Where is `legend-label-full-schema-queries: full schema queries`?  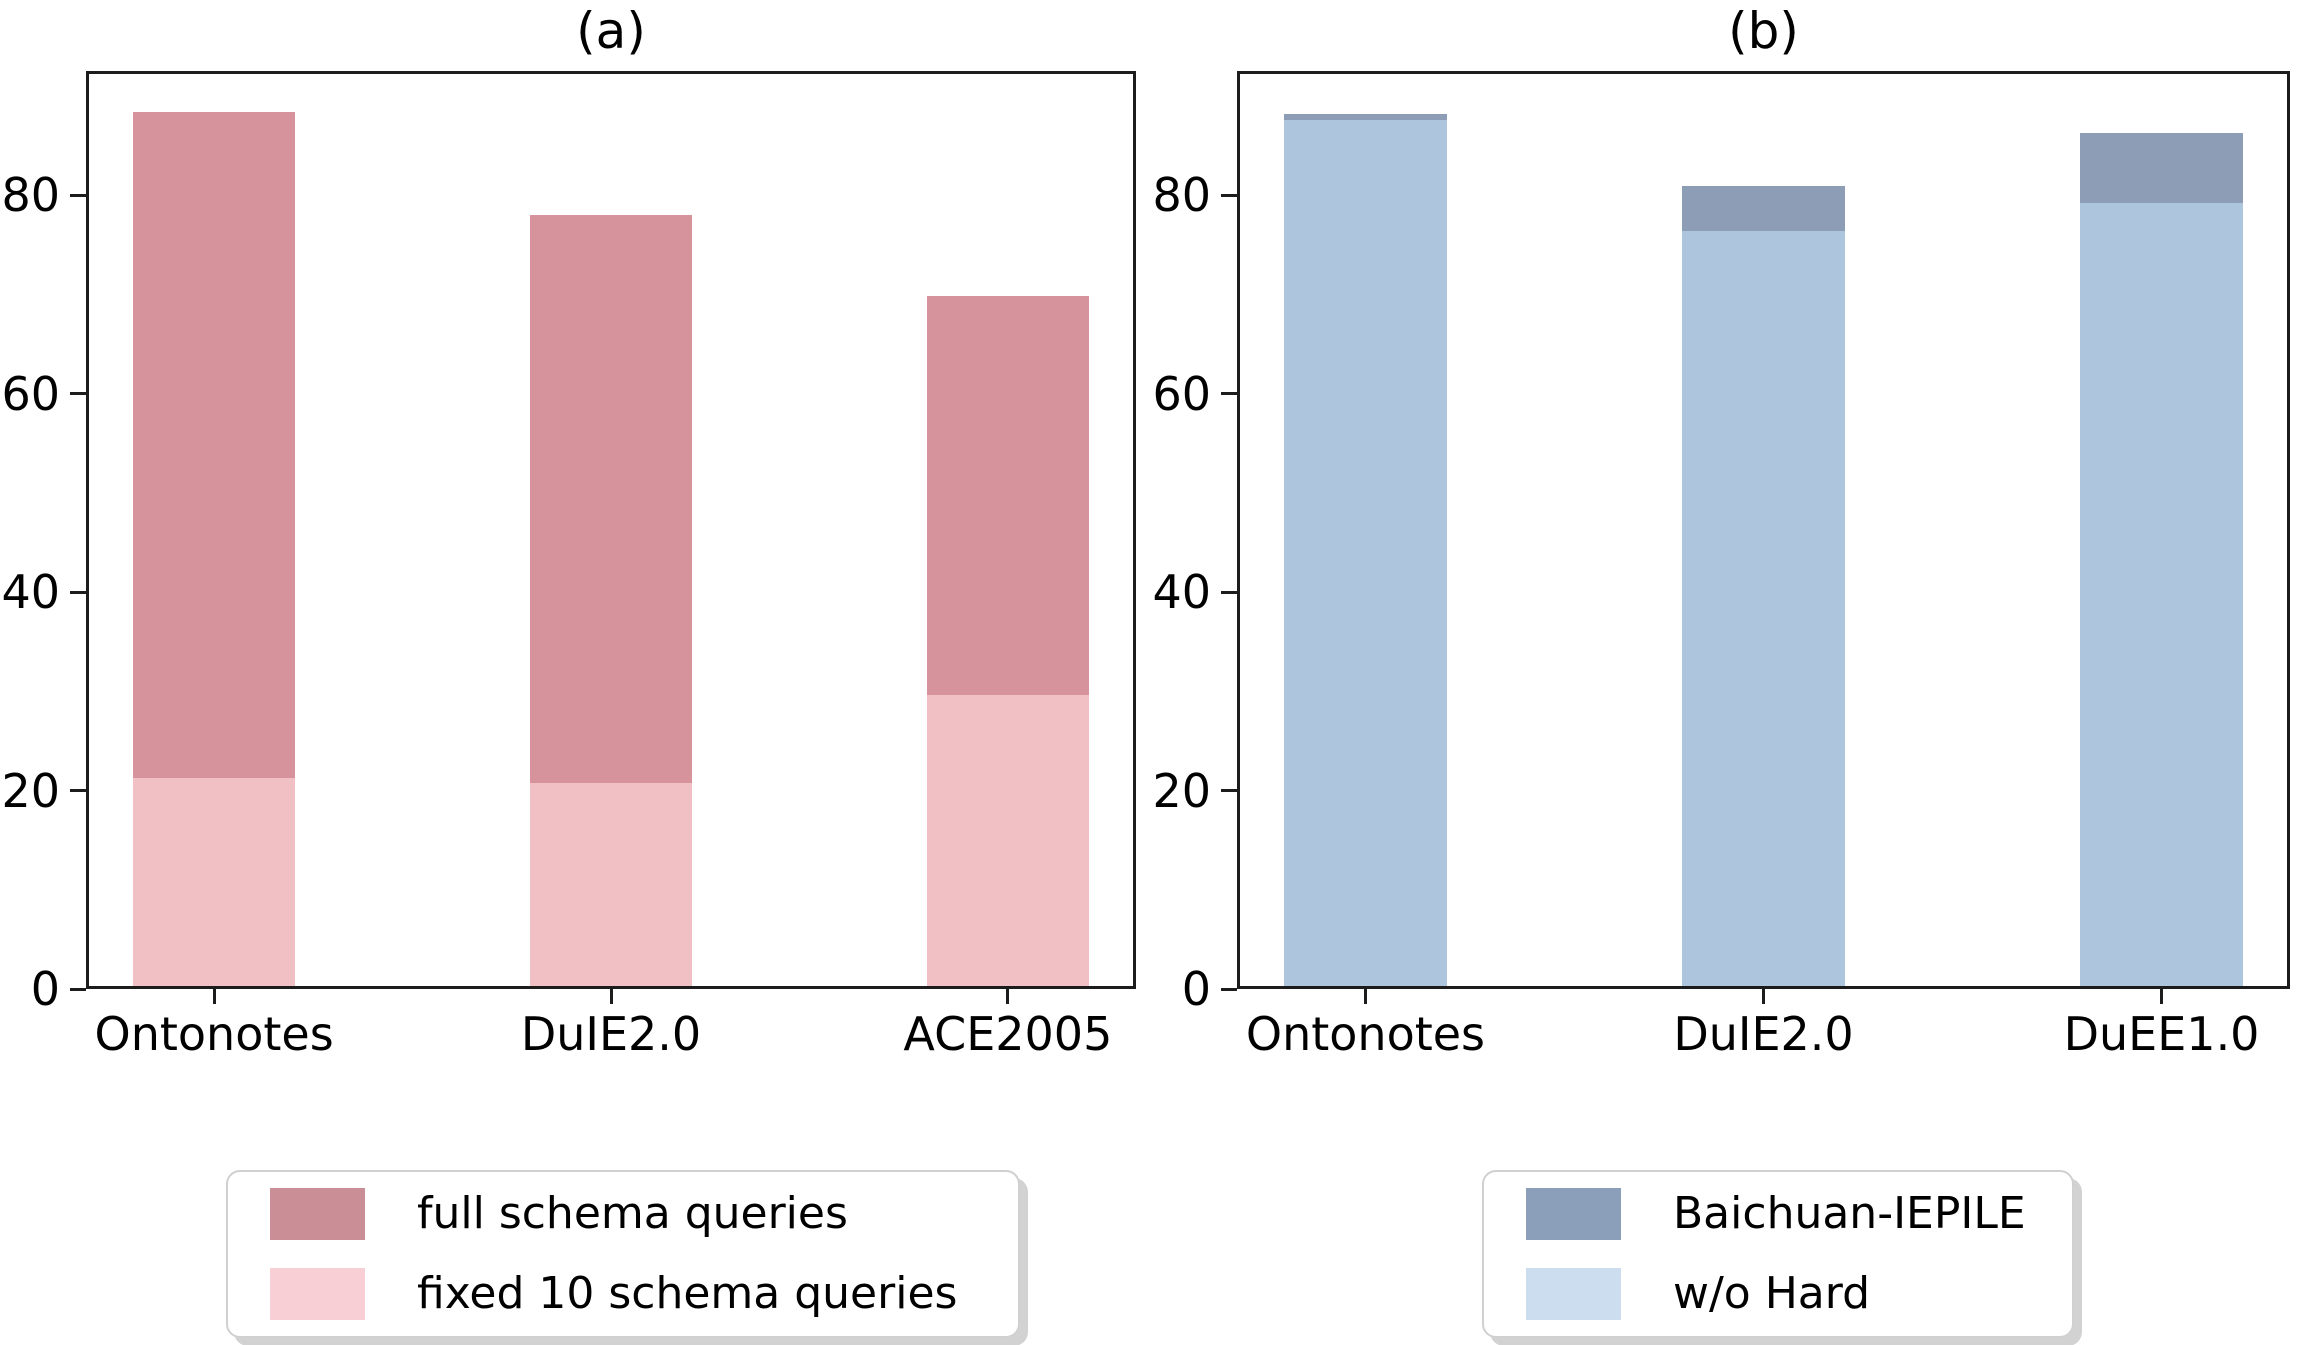
legend-label-full-schema-queries: full schema queries is located at coordinates (632, 1213).